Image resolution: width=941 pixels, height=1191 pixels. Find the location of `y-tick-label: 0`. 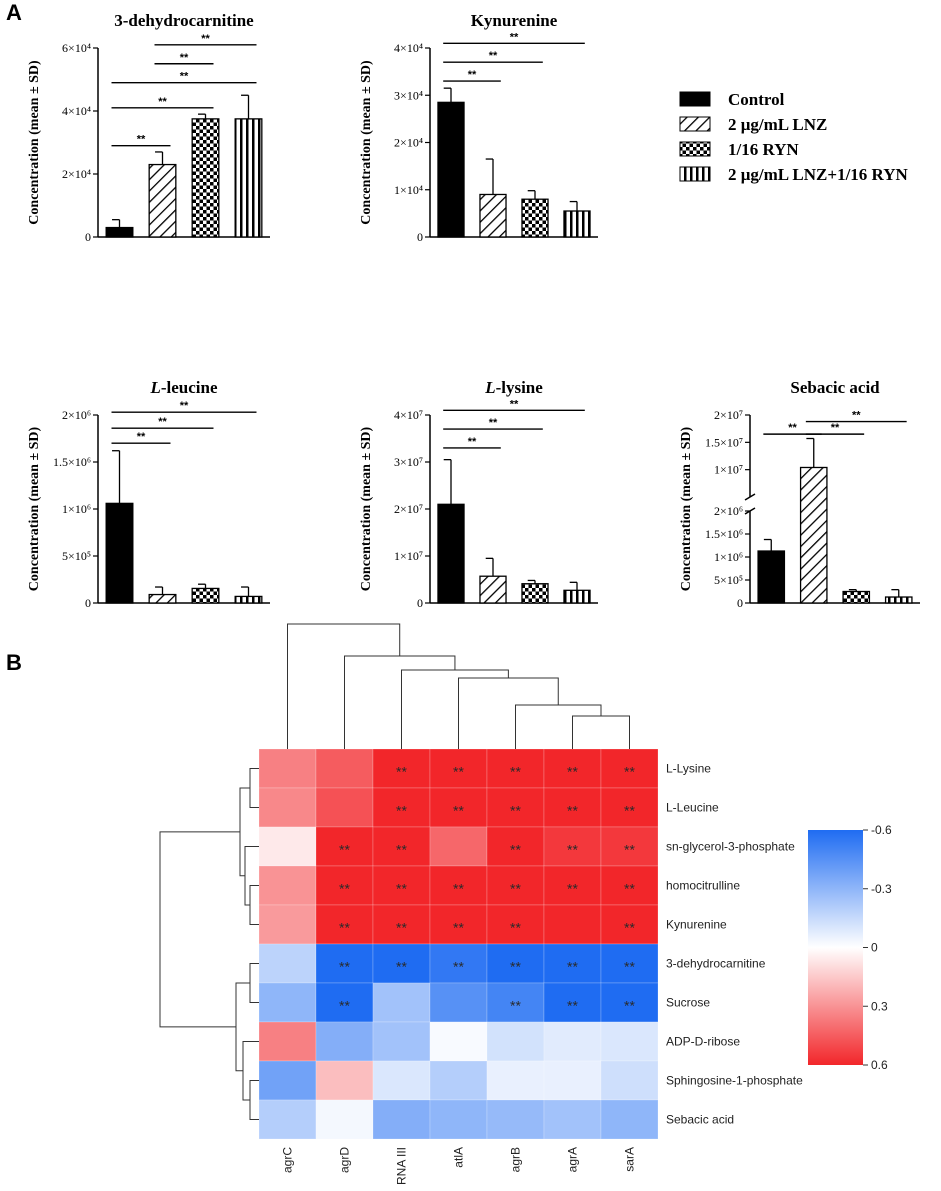

y-tick-label: 0 is located at coordinates (420, 603).